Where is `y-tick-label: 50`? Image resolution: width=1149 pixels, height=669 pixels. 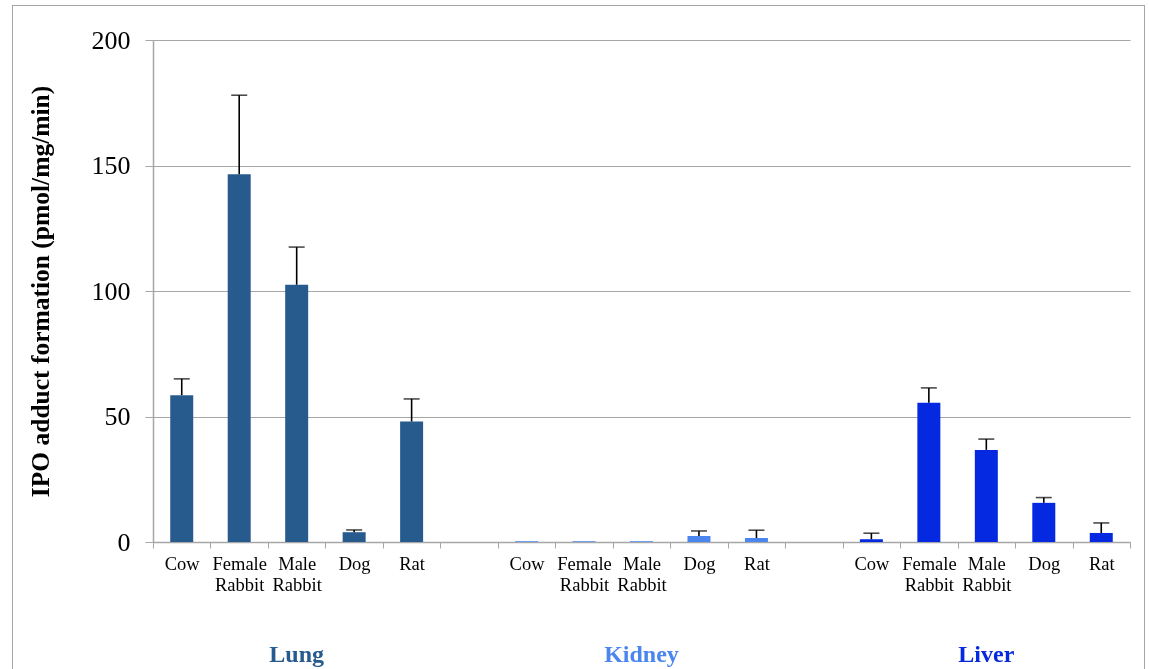 y-tick-label: 50 is located at coordinates (117, 416).